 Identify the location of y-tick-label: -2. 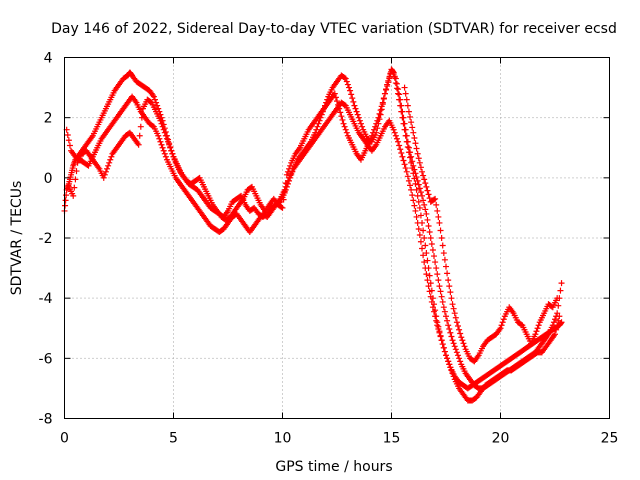
(46, 239).